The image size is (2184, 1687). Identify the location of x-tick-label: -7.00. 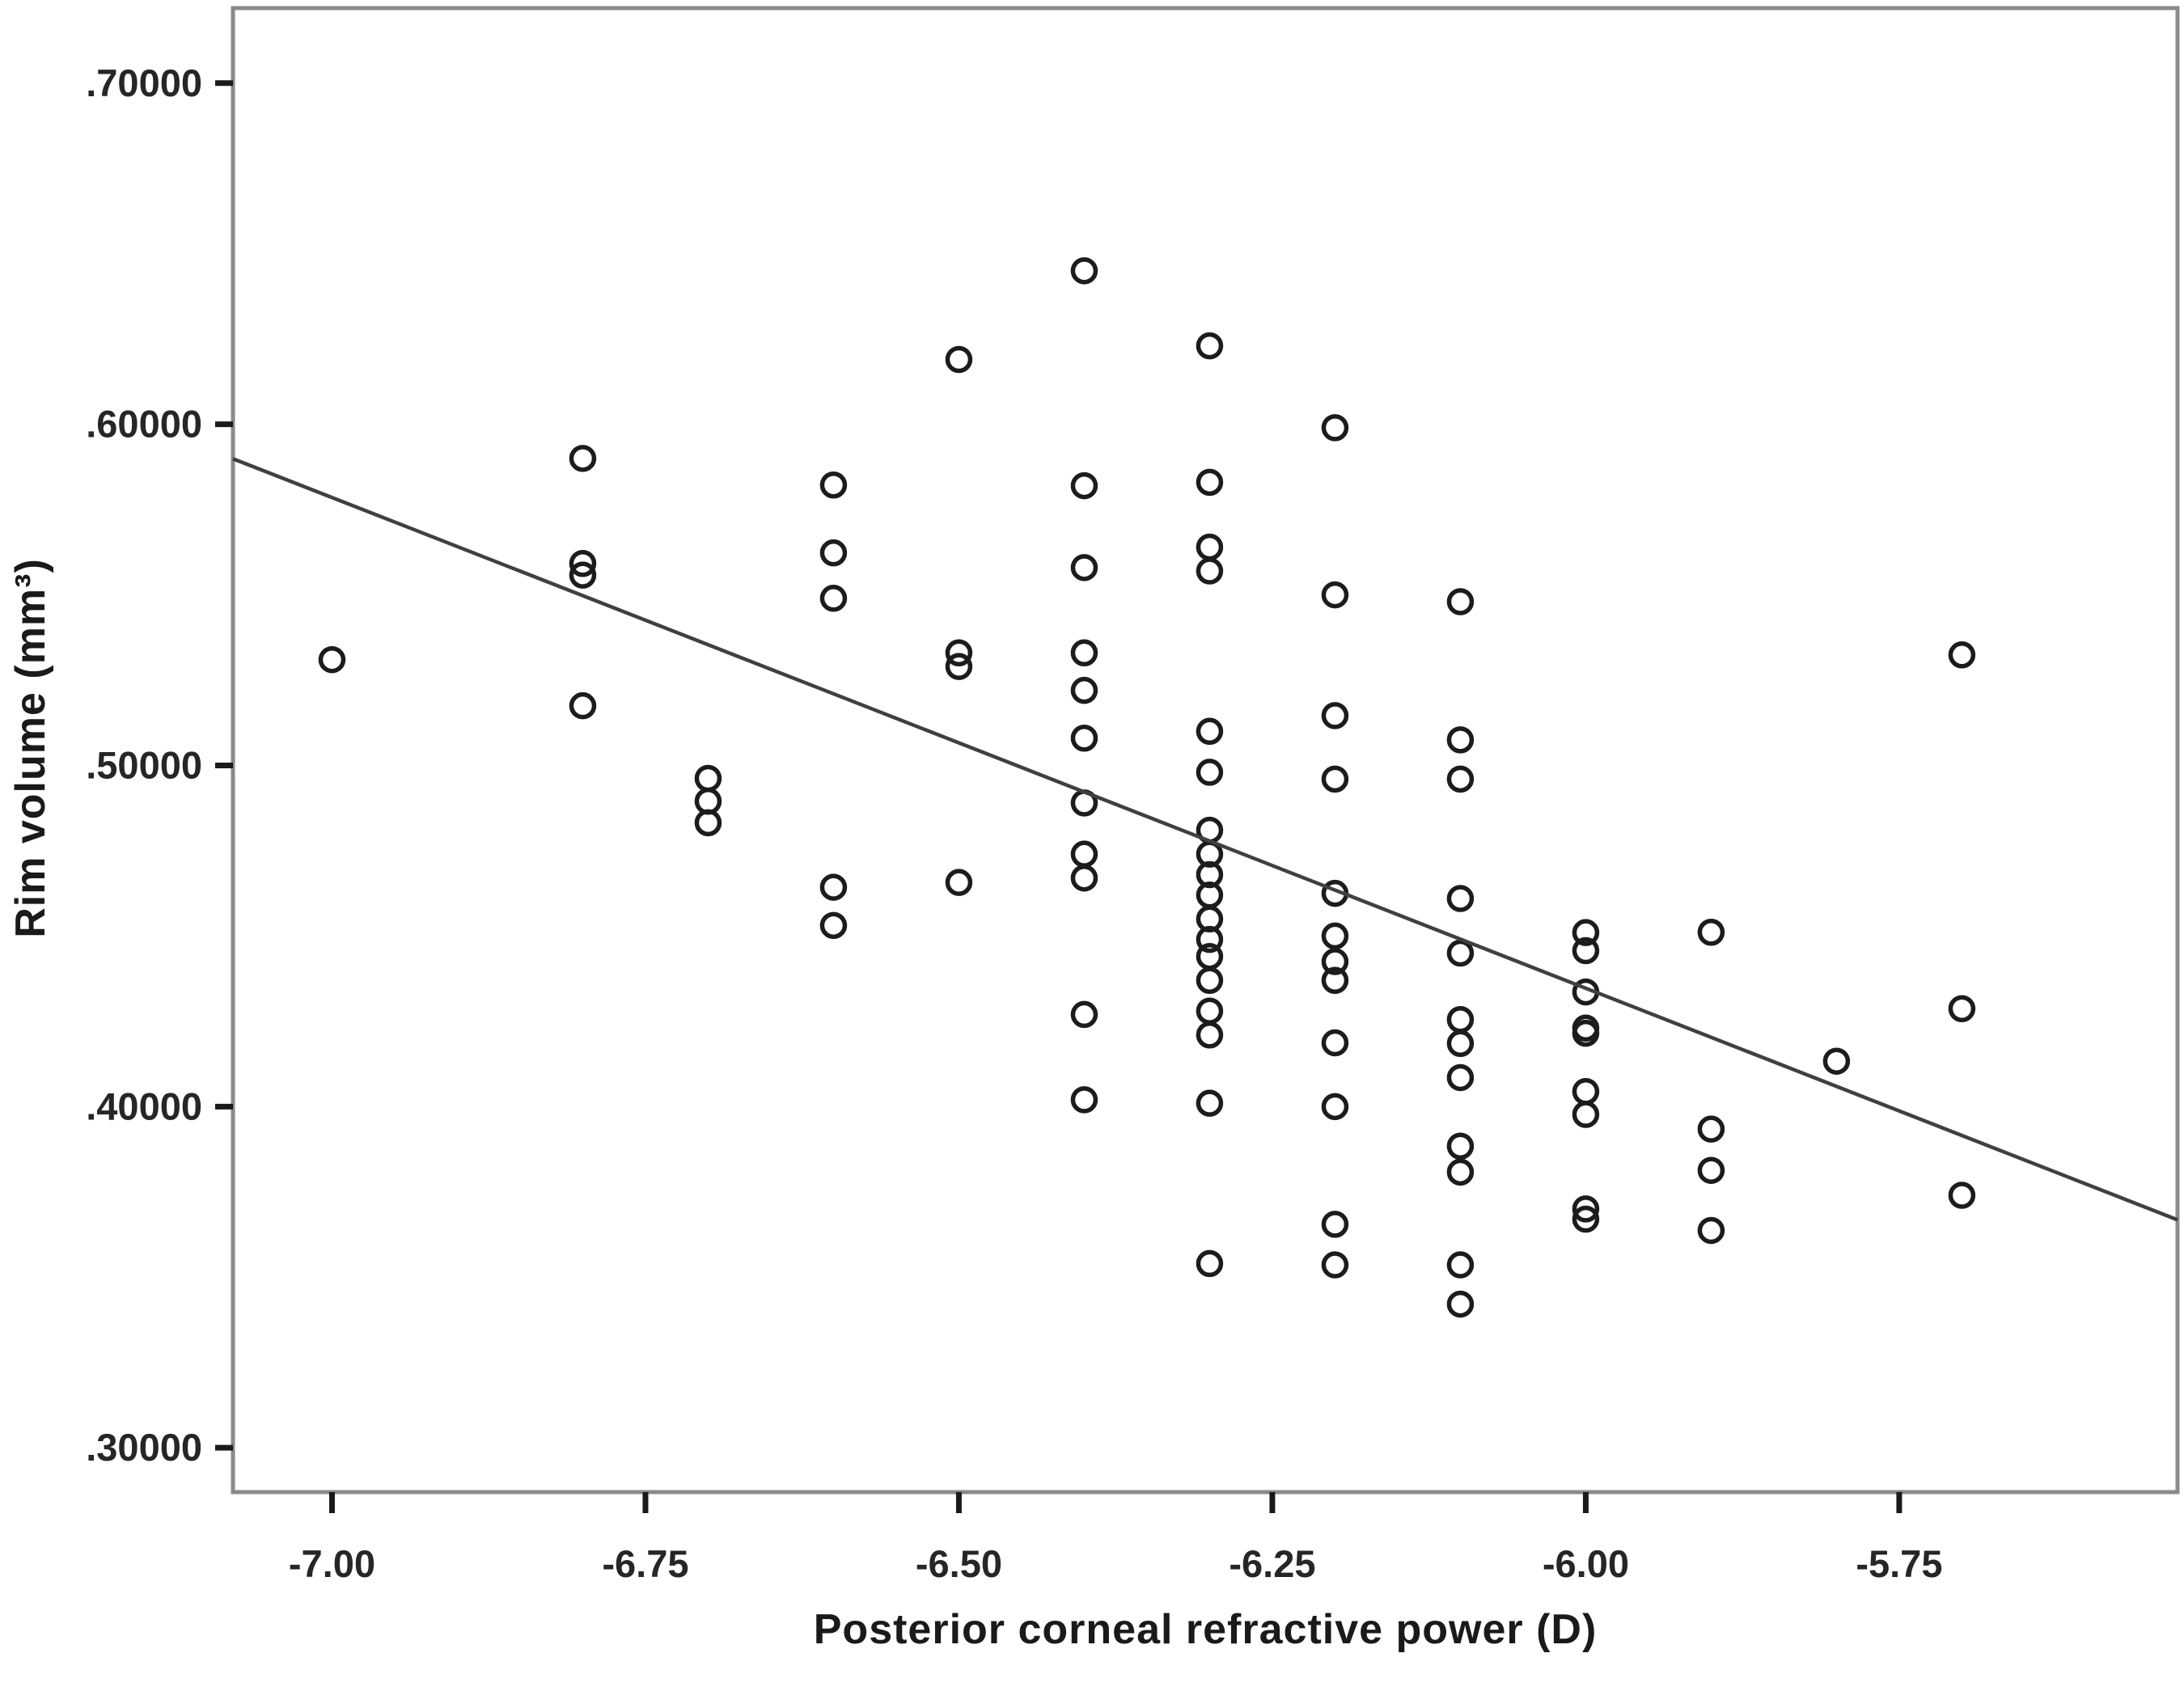
(332, 1563).